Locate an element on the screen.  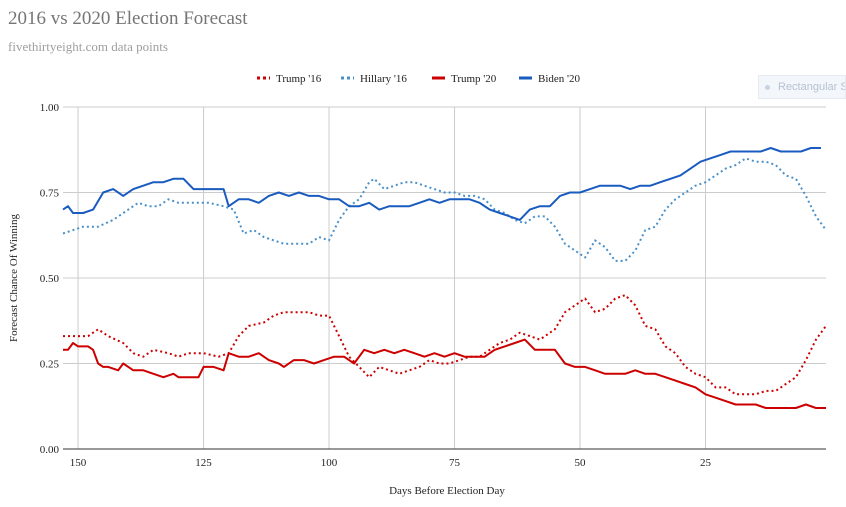
chart-subtitle: fivethirtyeight.com data points is located at coordinates (88, 46).